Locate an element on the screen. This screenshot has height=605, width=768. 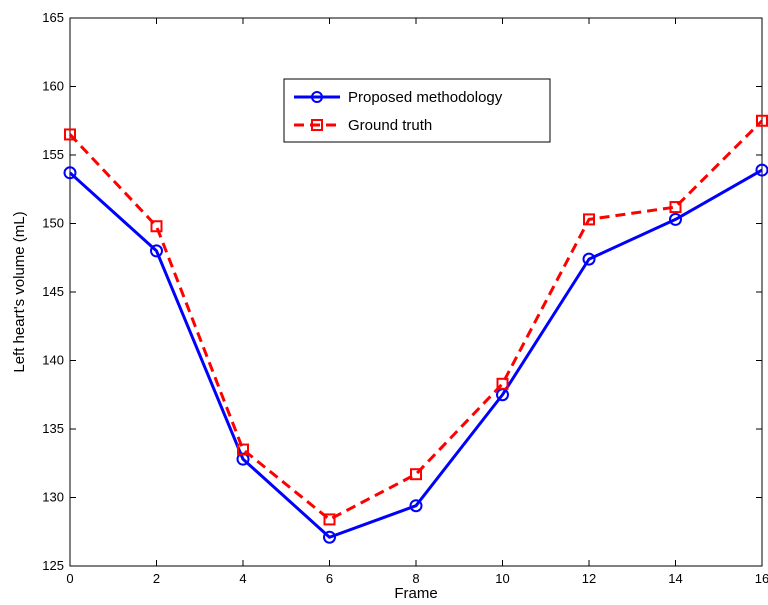
legend-box is located at coordinates (417, 110).